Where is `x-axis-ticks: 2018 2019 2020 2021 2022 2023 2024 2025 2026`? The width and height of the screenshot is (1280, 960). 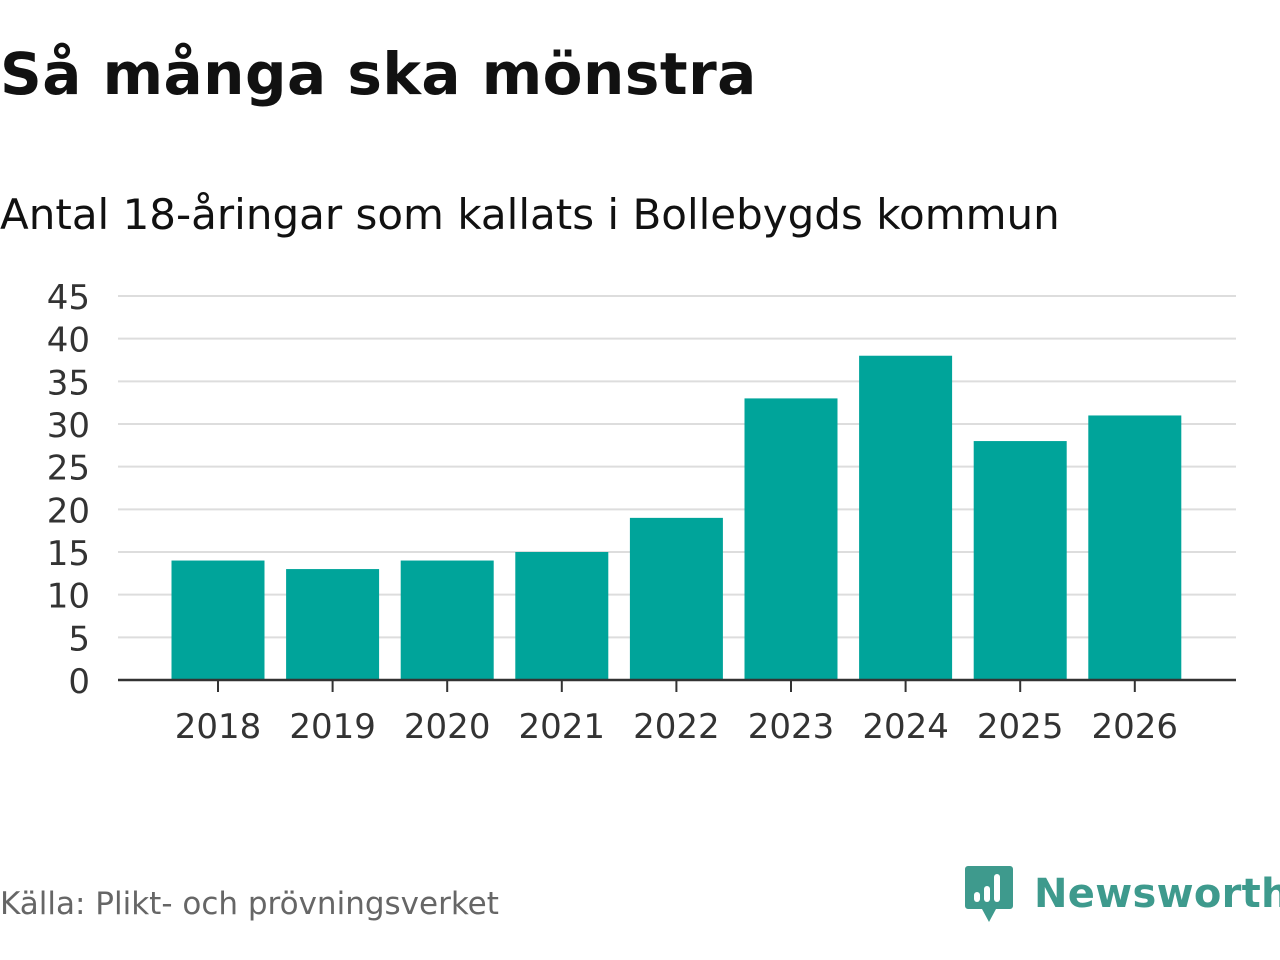 x-axis-ticks: 2018 2019 2020 2021 2022 2023 2024 2025 2026 is located at coordinates (676, 713).